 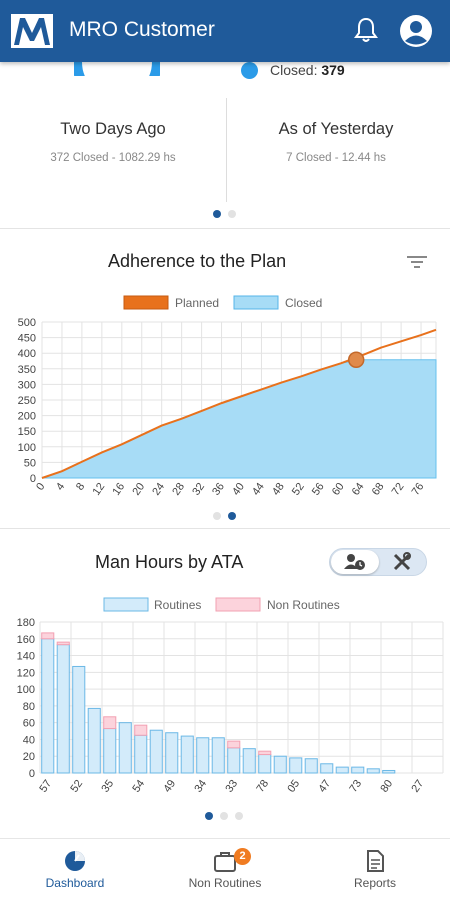 I want to click on x-tick-label: 05, so click(x=293, y=786).